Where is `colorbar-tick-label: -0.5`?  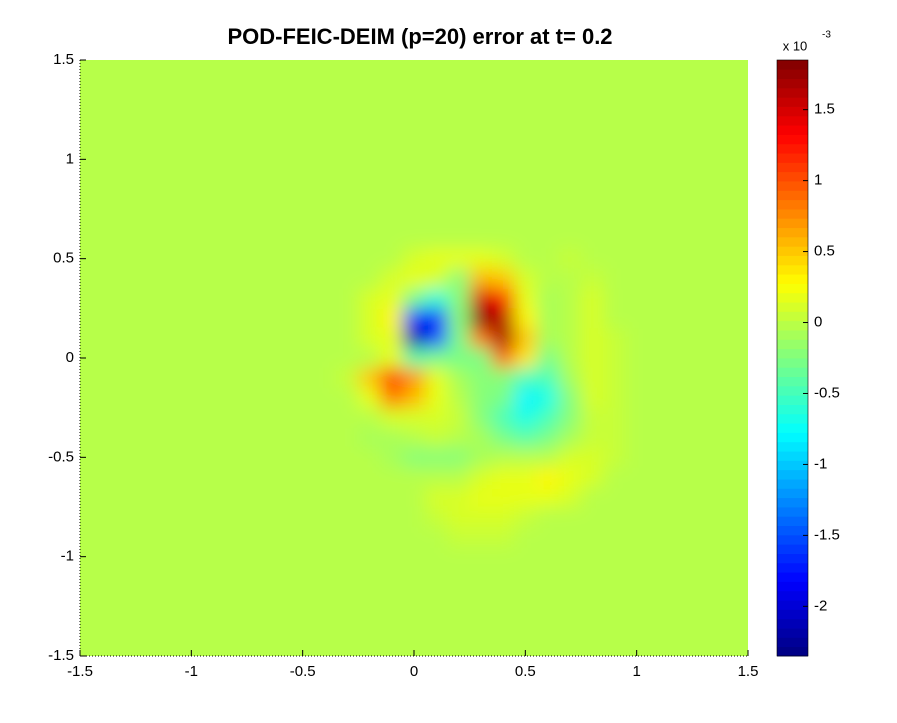
colorbar-tick-label: -0.5 is located at coordinates (827, 392).